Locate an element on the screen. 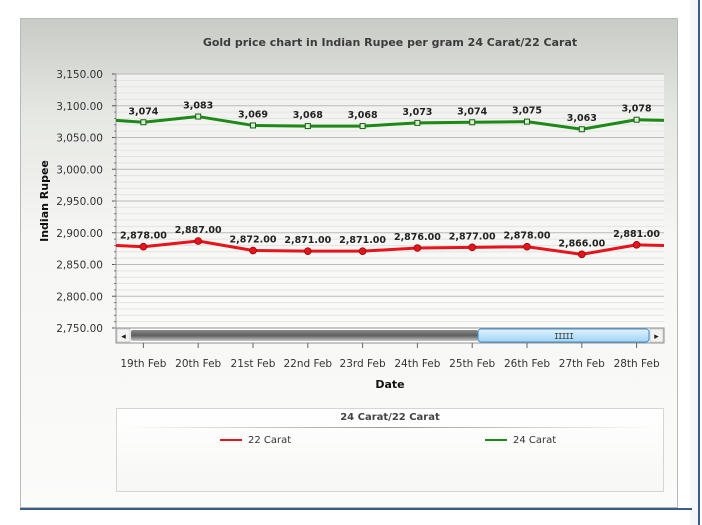  series-line-24-carat is located at coordinates (390, 123).